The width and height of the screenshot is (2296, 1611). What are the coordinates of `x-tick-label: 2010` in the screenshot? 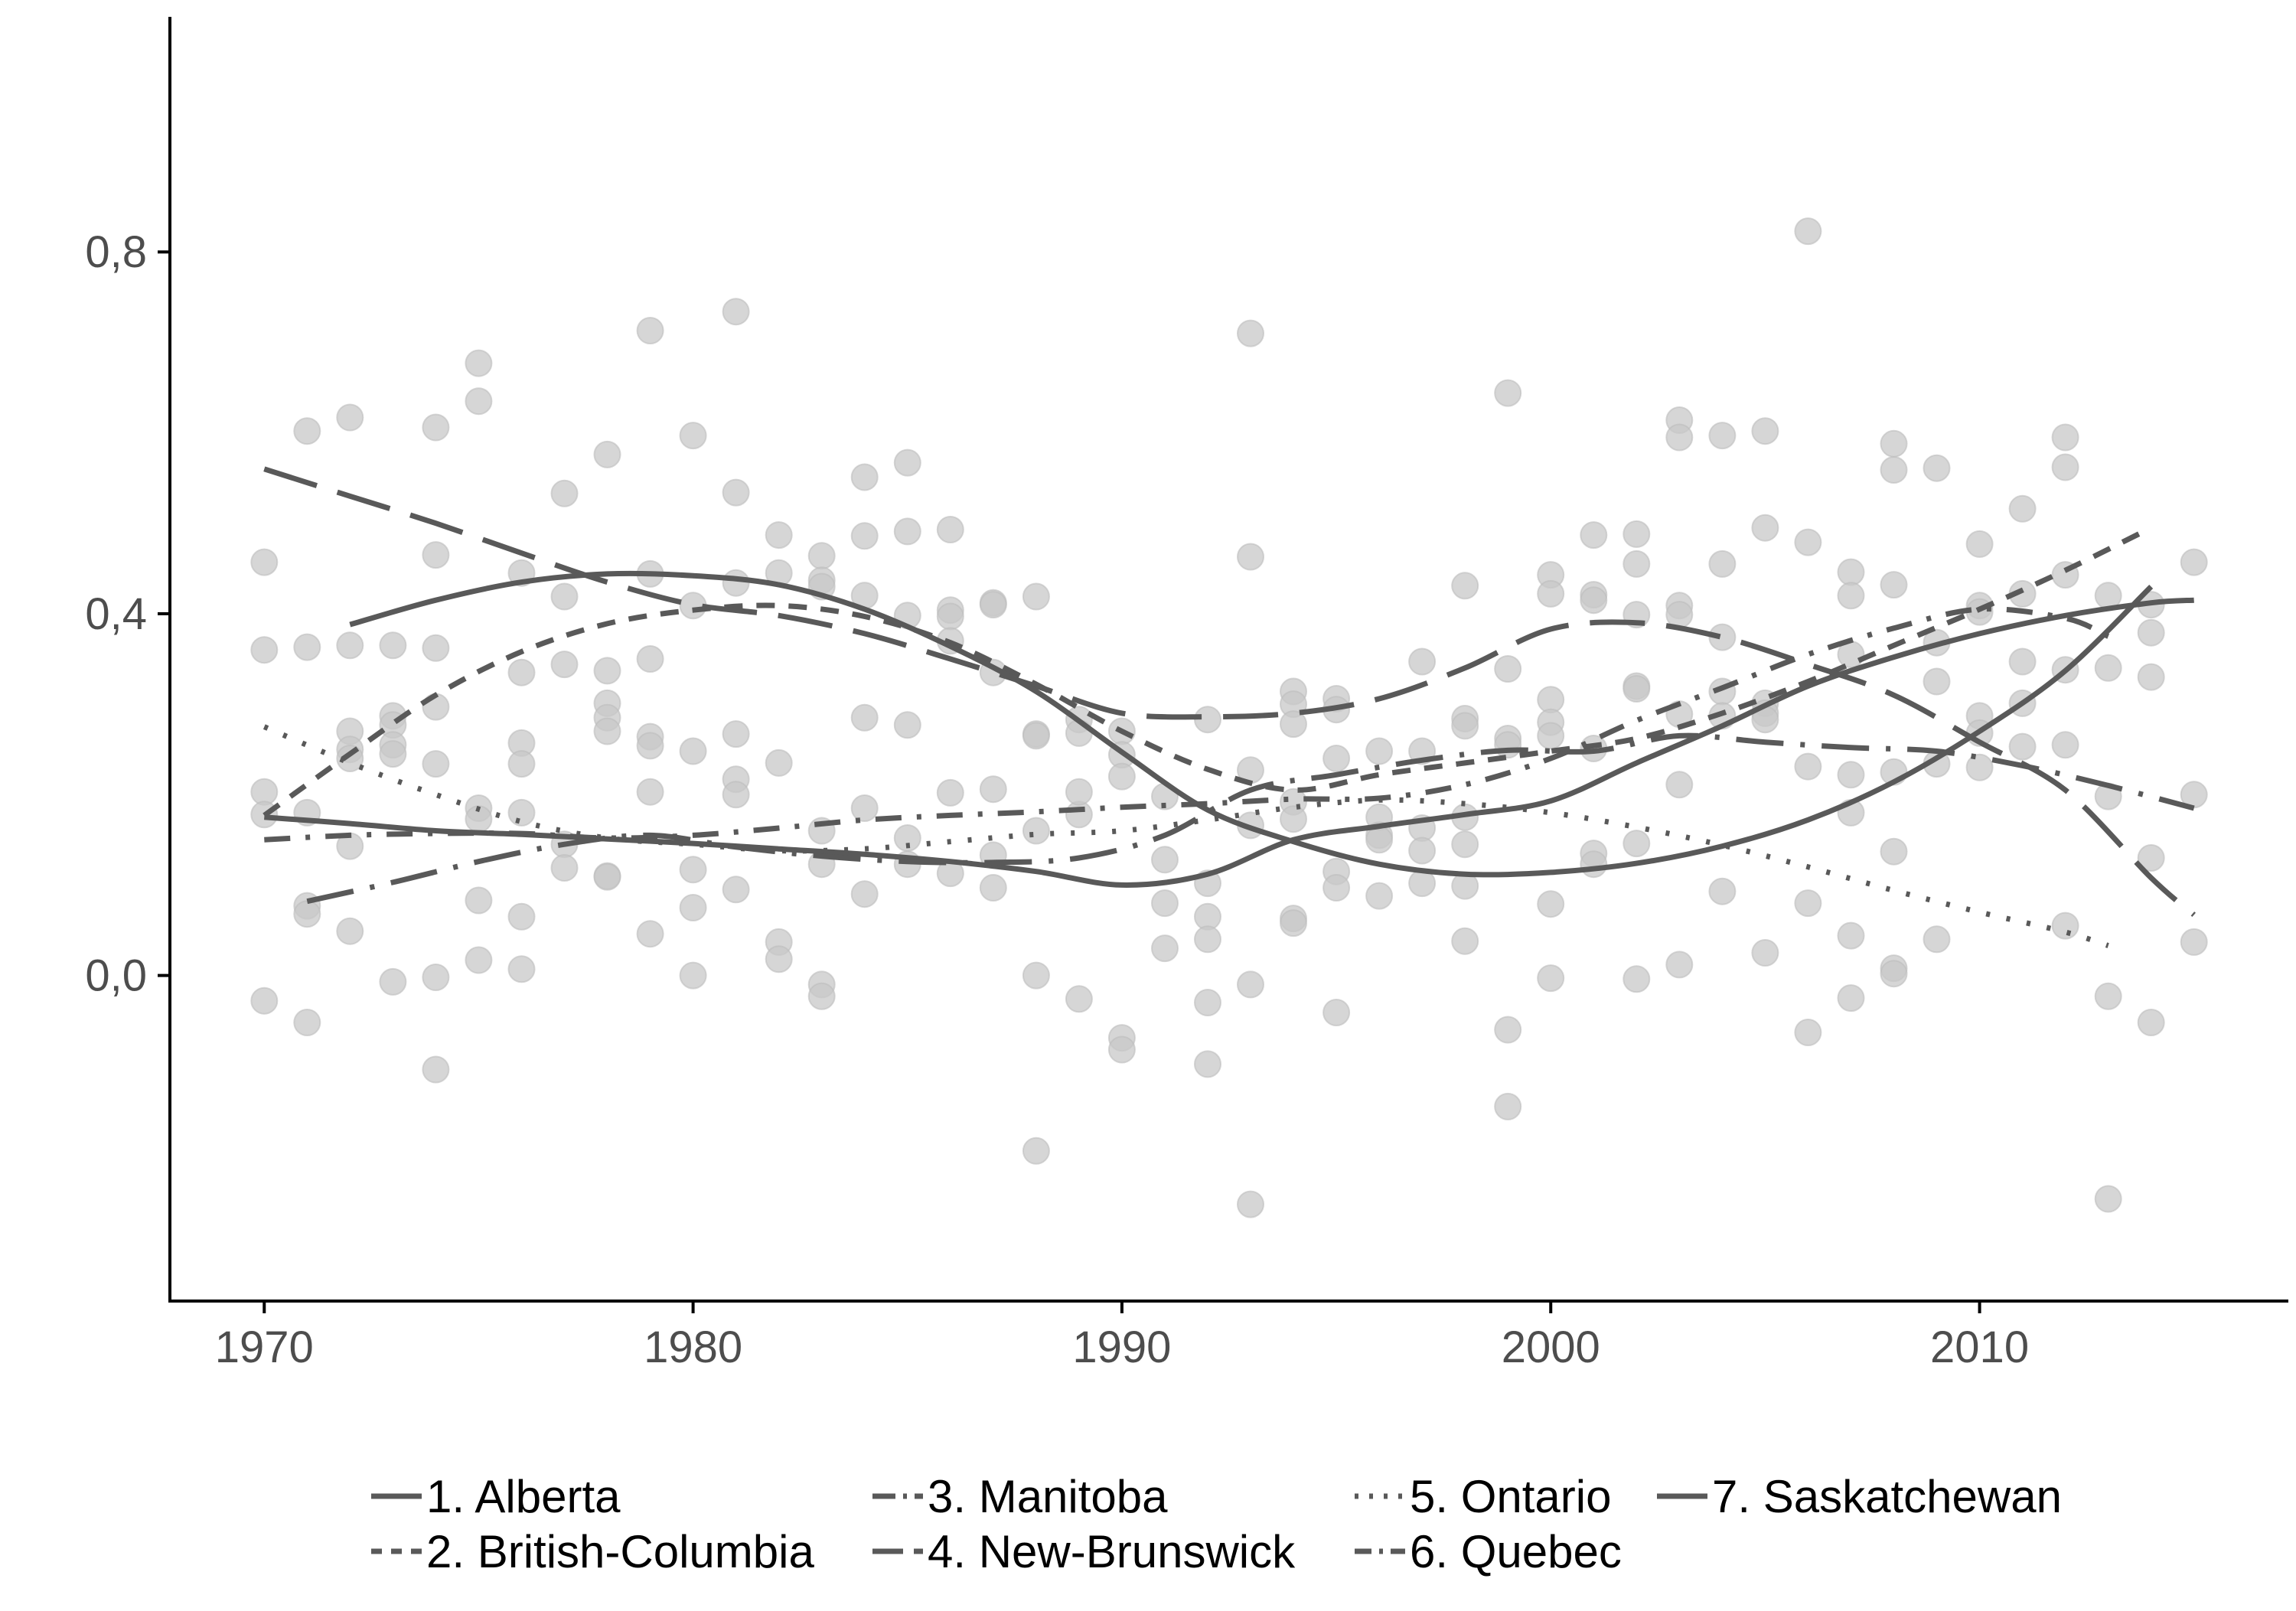 It's located at (1979, 1347).